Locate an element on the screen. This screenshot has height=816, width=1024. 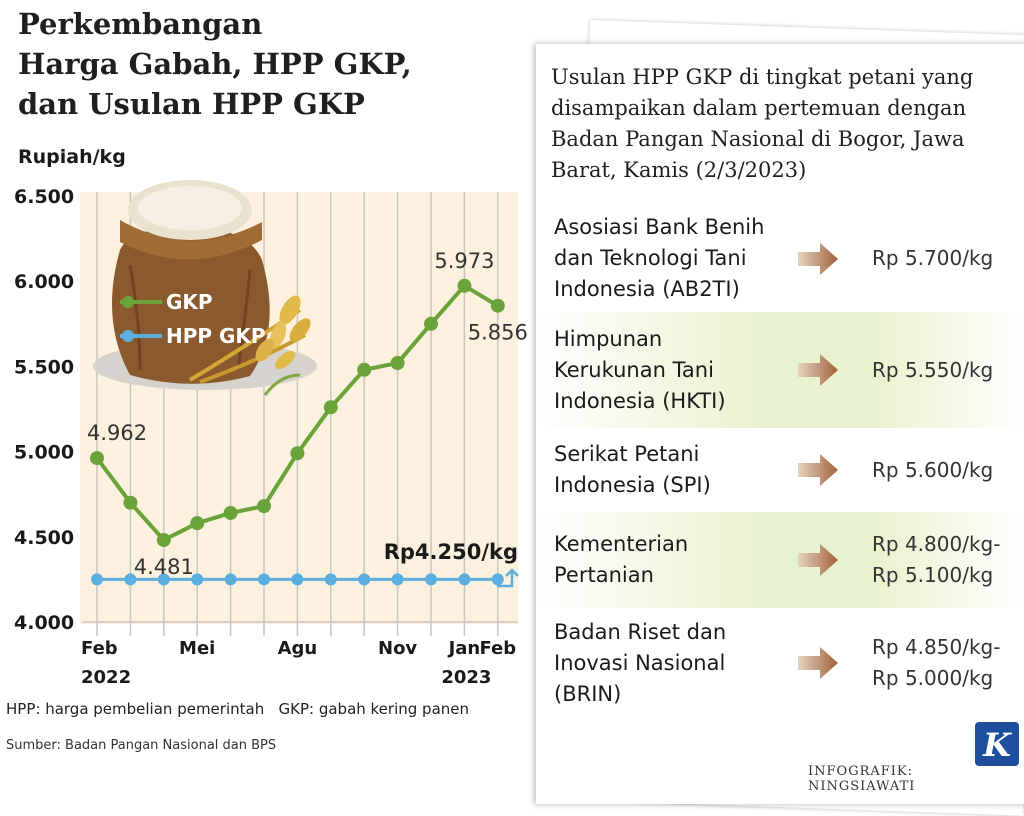
proposed-price-line: Rp 4.800/kg- is located at coordinates (936, 544).